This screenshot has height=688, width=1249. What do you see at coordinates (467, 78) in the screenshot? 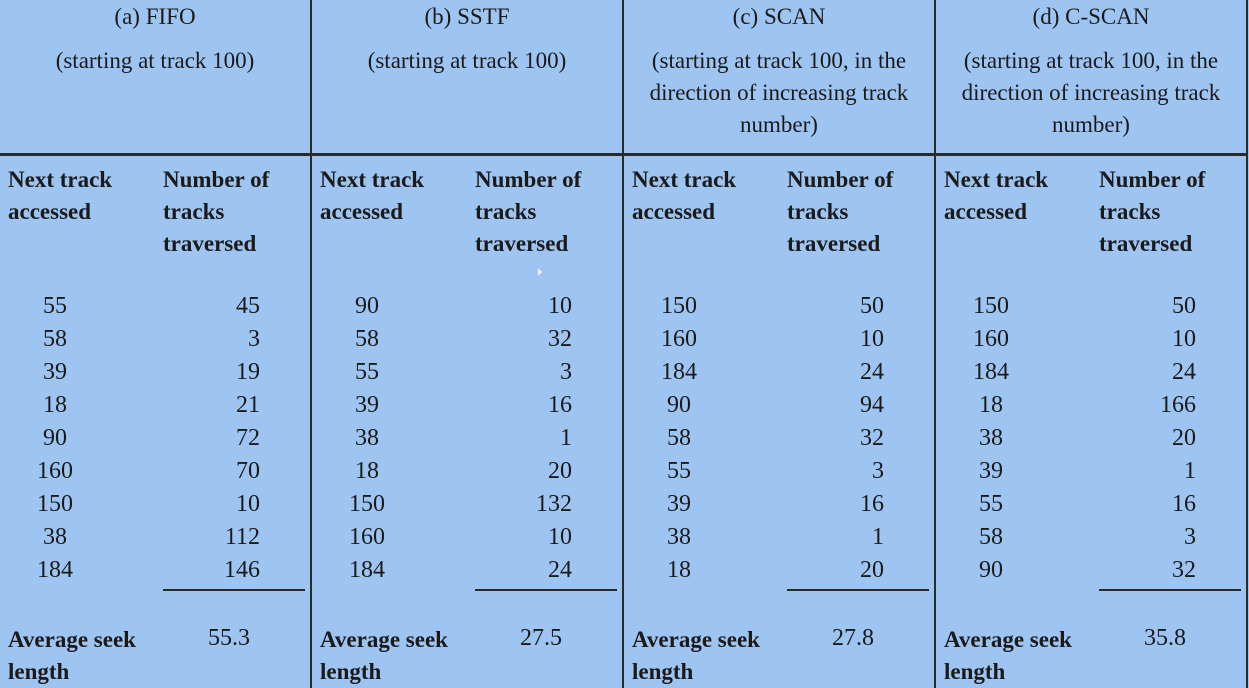
I see `column-header: (b) SSTF (starting at track 100)` at bounding box center [467, 78].